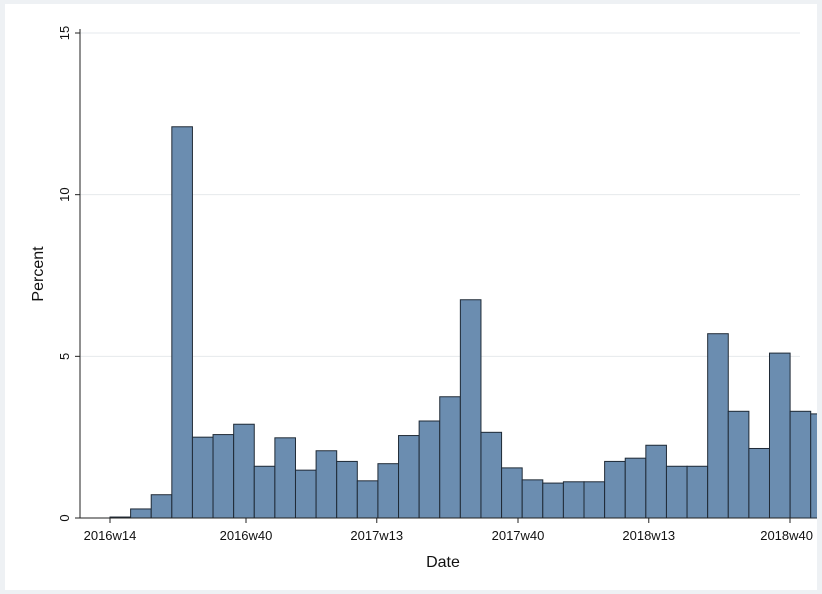 This screenshot has width=822, height=594. What do you see at coordinates (64, 33) in the screenshot?
I see `y-tick-label-3: 15` at bounding box center [64, 33].